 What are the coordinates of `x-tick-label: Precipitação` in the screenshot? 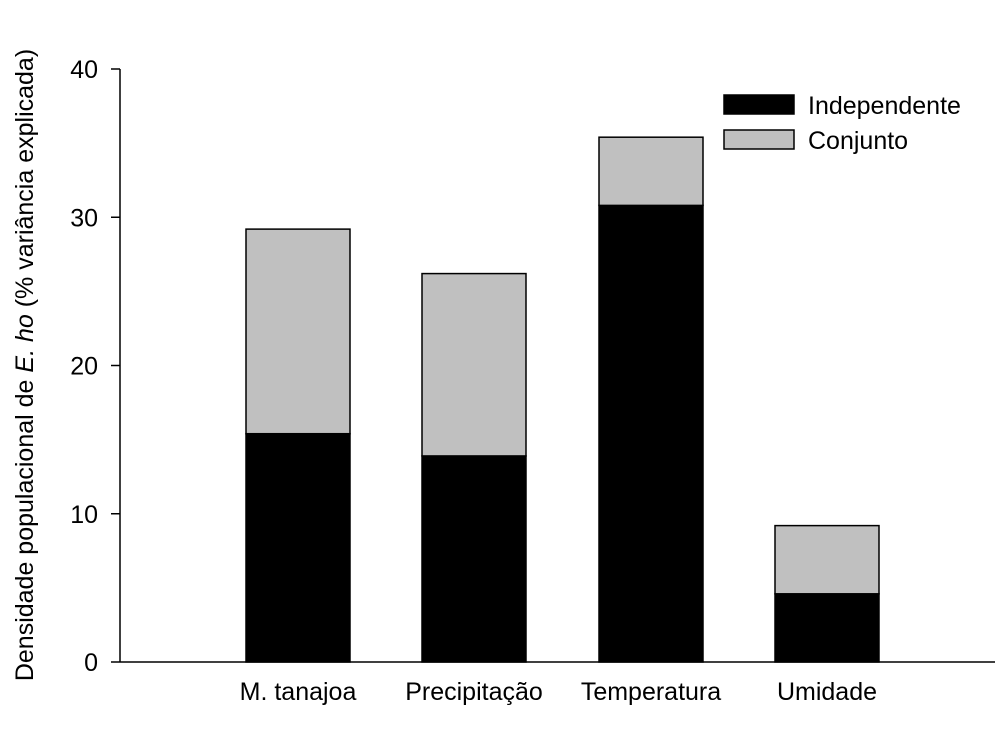 It's located at (474, 692).